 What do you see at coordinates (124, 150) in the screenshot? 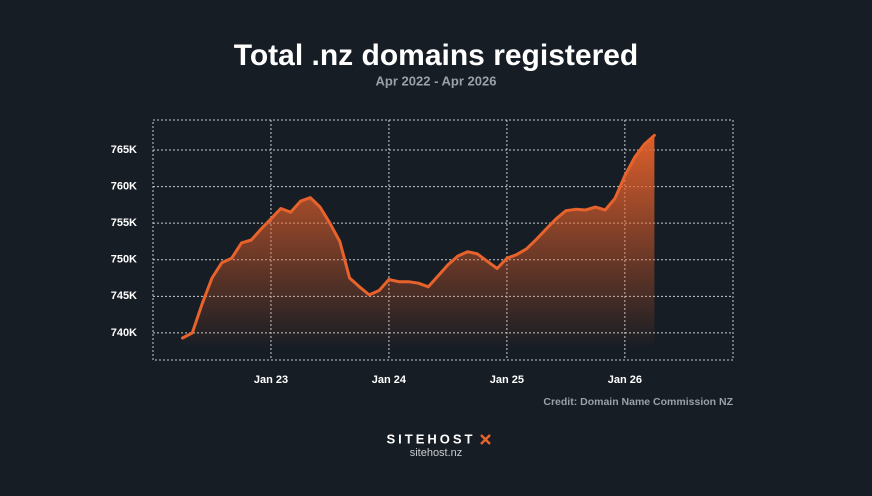
I see `y-tick-label: 765K` at bounding box center [124, 150].